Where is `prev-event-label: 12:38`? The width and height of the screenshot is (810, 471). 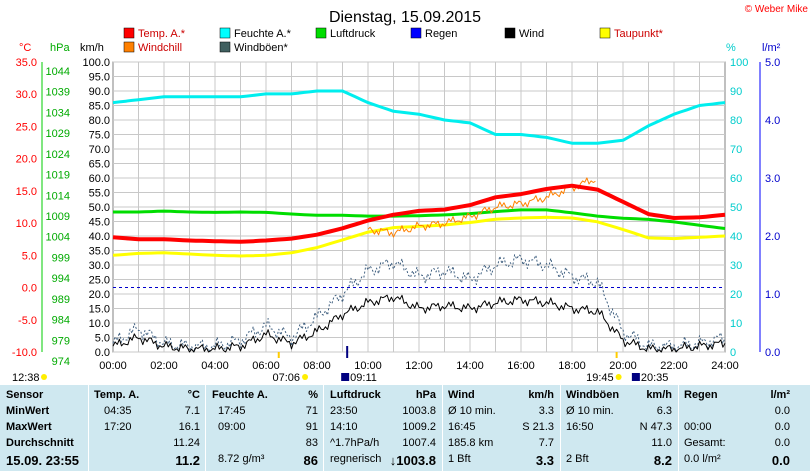
prev-event-label: 12:38 is located at coordinates (26, 378).